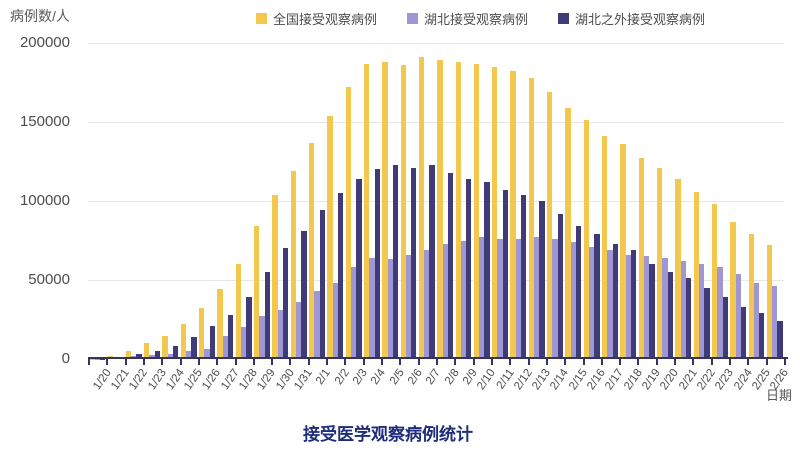 The image size is (800, 450). Describe the element at coordinates (779, 395) in the screenshot. I see `x-axis-title: 日期` at that location.